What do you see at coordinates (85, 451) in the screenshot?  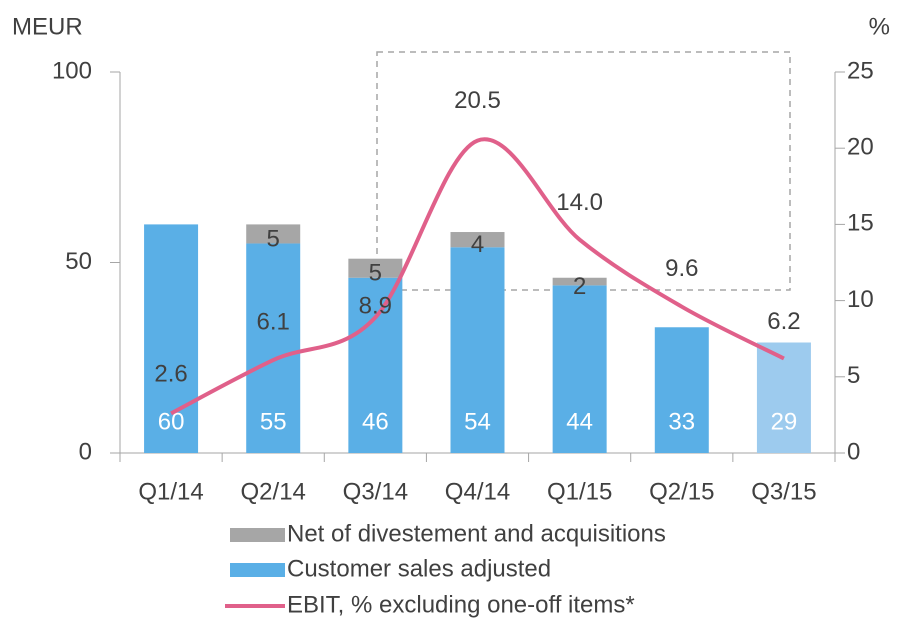 I see `y-tick-label: 0` at bounding box center [85, 451].